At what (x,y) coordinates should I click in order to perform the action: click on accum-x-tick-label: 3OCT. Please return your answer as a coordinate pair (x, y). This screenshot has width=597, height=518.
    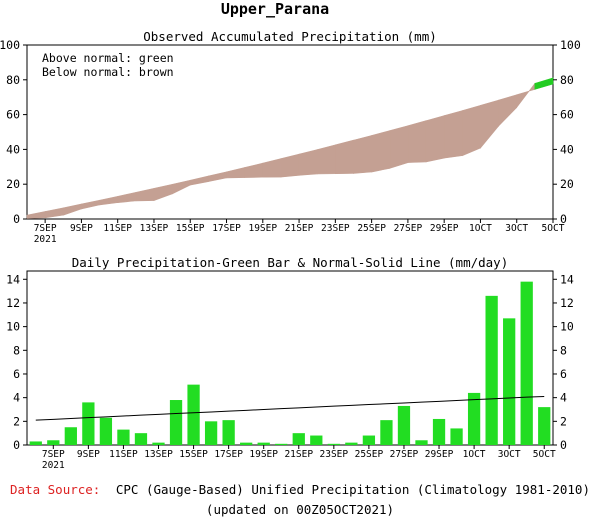
    Looking at the image, I should click on (516, 228).